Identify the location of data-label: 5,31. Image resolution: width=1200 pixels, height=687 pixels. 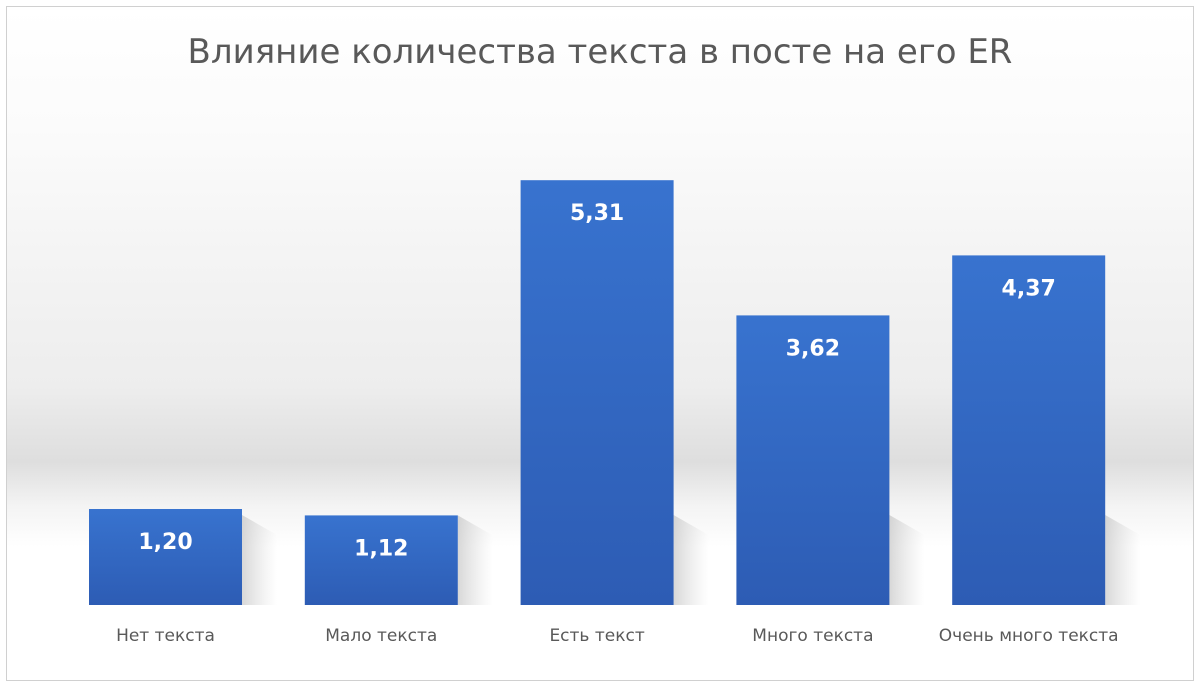
(597, 213).